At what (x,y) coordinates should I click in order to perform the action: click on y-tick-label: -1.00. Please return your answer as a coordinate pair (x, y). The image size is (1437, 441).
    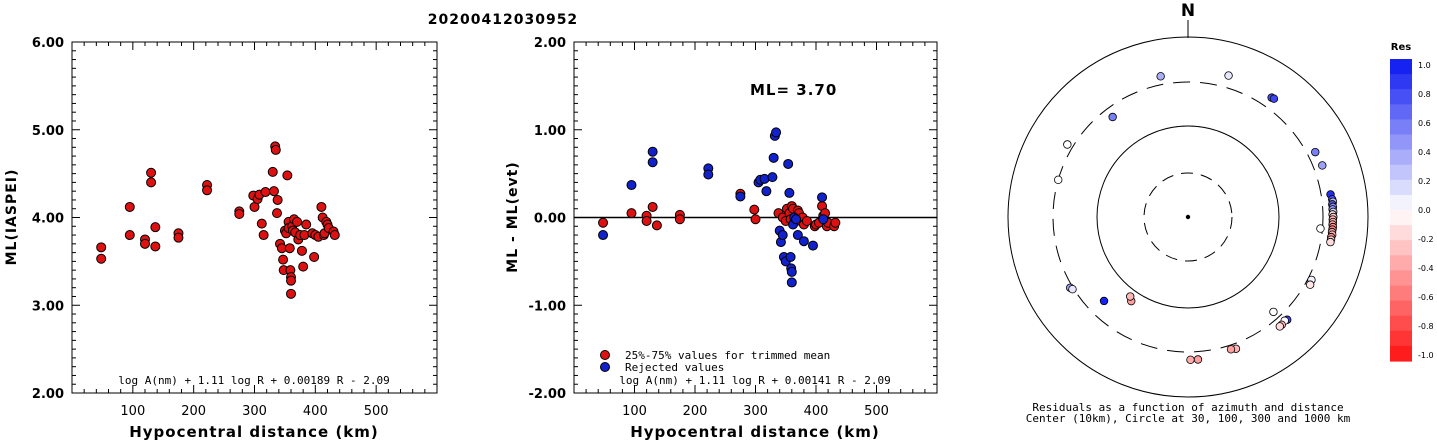
    Looking at the image, I should click on (547, 306).